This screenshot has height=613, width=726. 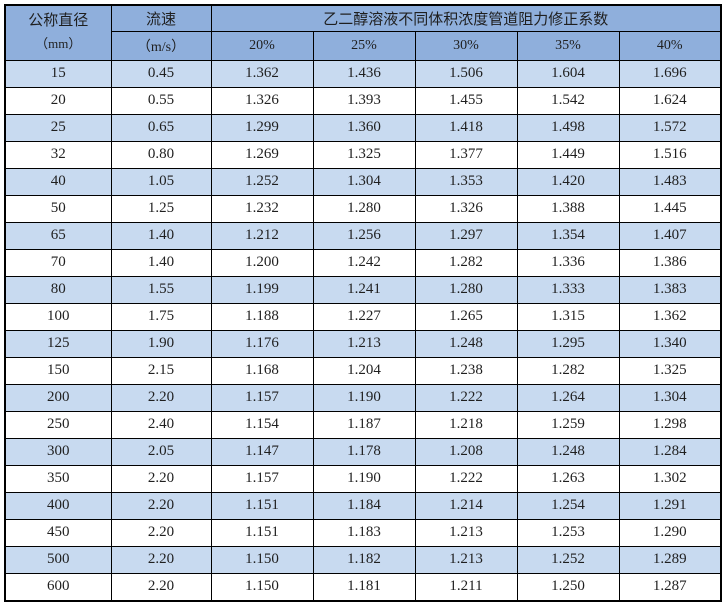 What do you see at coordinates (58, 559) in the screenshot?
I see `table-cell: 500` at bounding box center [58, 559].